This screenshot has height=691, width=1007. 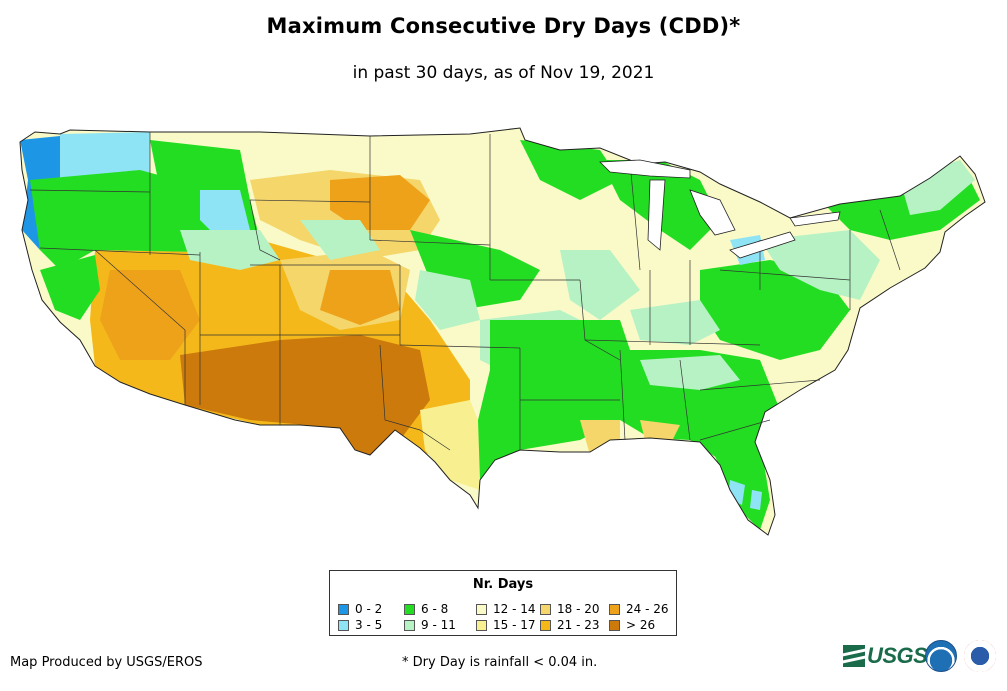 I want to click on noaa-logo-icon, so click(x=941, y=656).